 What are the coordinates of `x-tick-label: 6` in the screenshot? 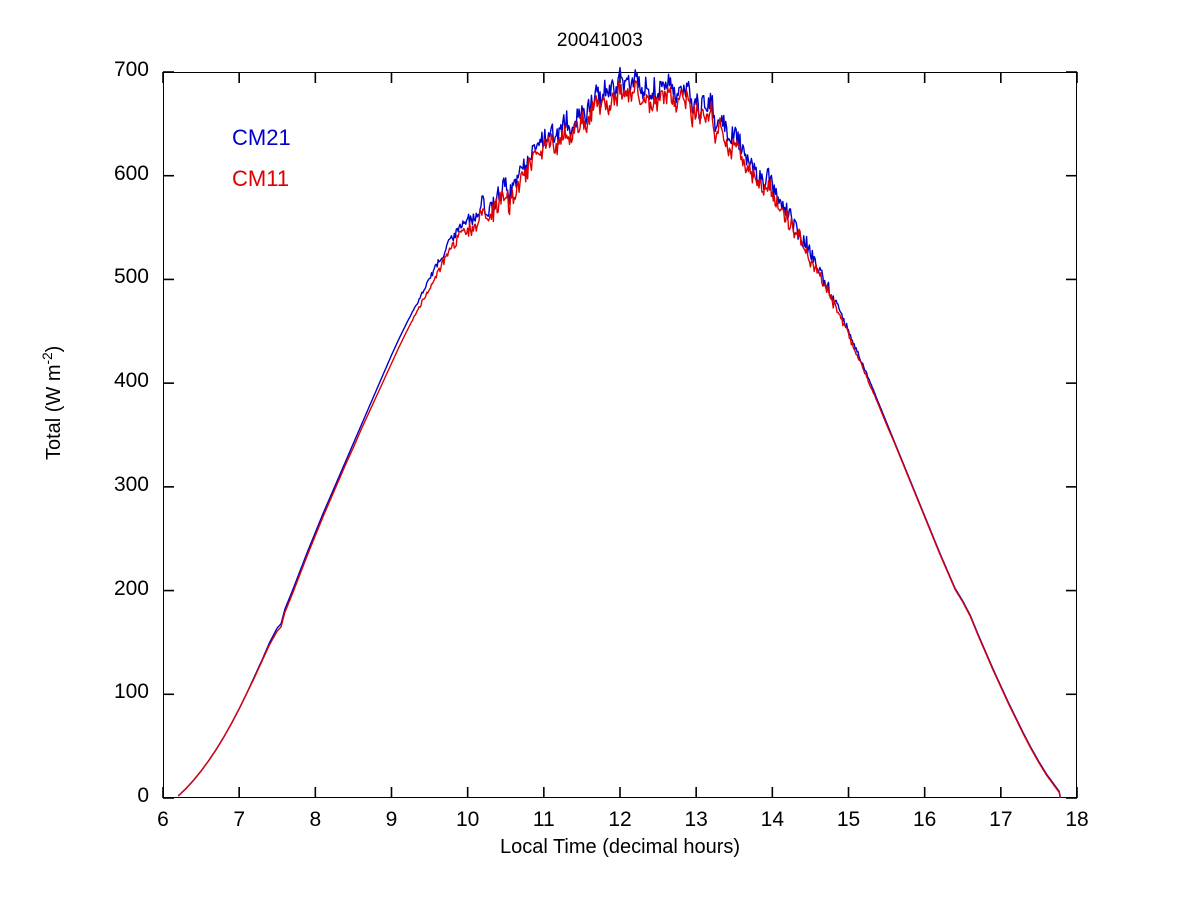 It's located at (163, 819).